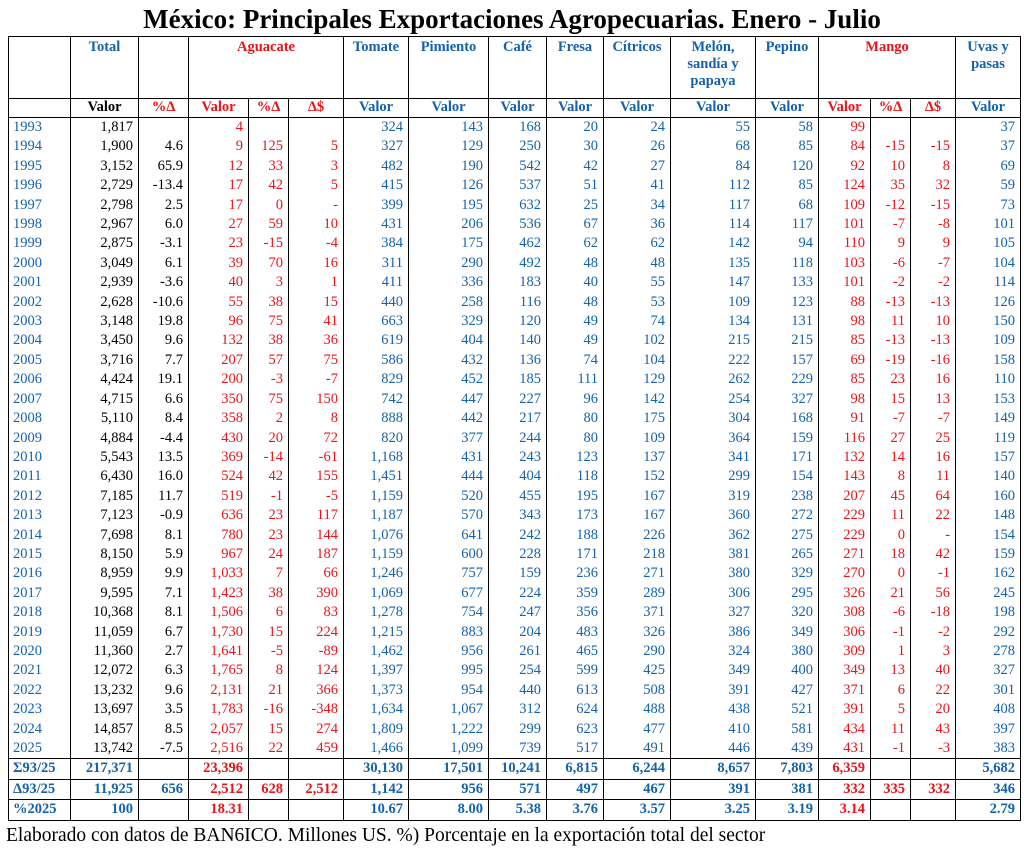 The image size is (1024, 852). Describe the element at coordinates (39, 438) in the screenshot. I see `year-cell: 2009` at that location.